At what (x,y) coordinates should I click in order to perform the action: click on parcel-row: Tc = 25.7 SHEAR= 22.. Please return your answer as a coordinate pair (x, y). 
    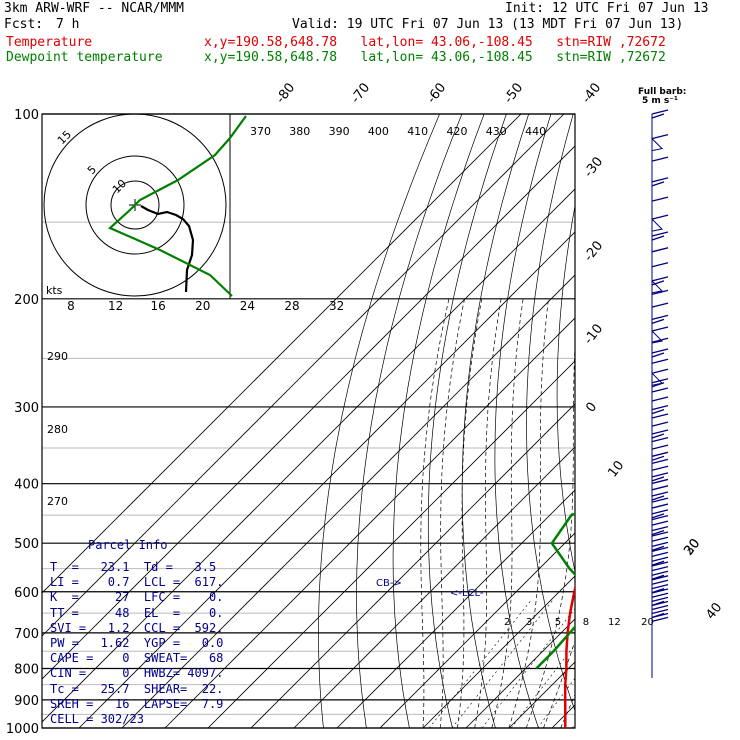
    Looking at the image, I should click on (137, 688).